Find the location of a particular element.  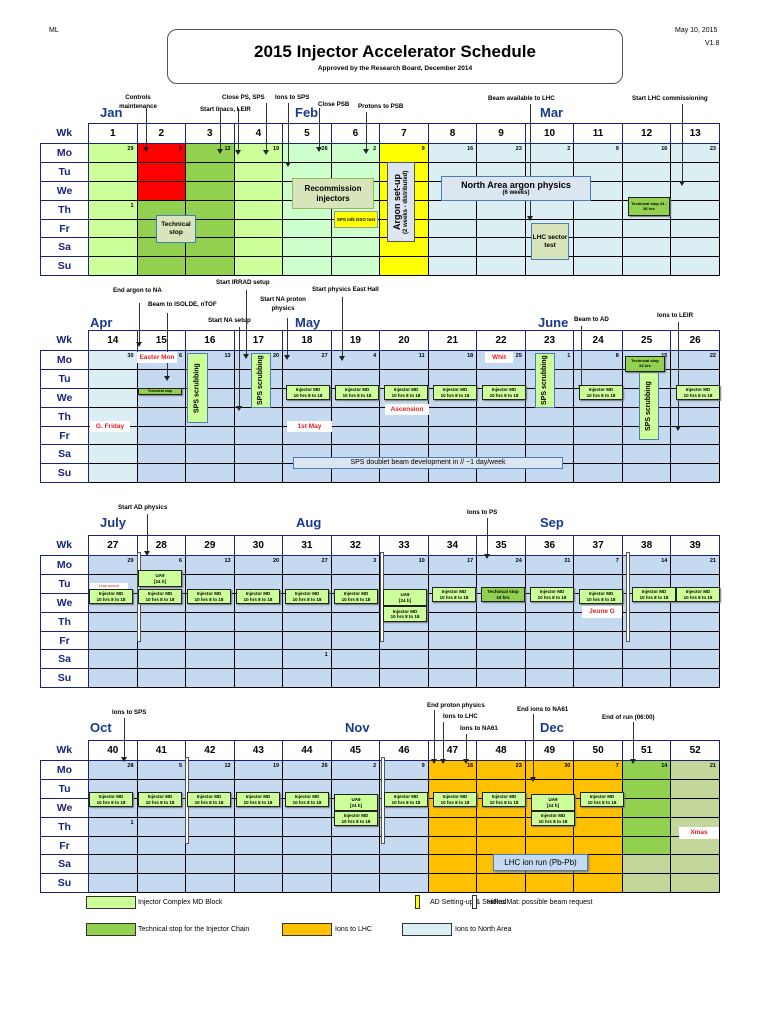

day-cell: 22 is located at coordinates (695, 360).